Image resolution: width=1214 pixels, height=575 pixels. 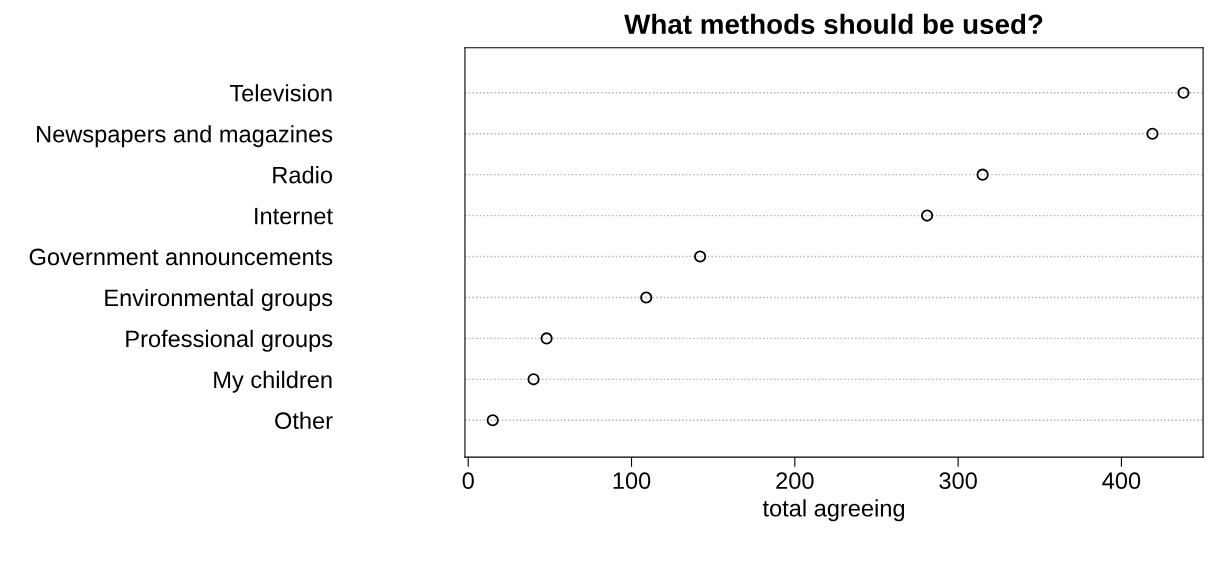 What do you see at coordinates (273, 381) in the screenshot?
I see `y-tick-label: My children` at bounding box center [273, 381].